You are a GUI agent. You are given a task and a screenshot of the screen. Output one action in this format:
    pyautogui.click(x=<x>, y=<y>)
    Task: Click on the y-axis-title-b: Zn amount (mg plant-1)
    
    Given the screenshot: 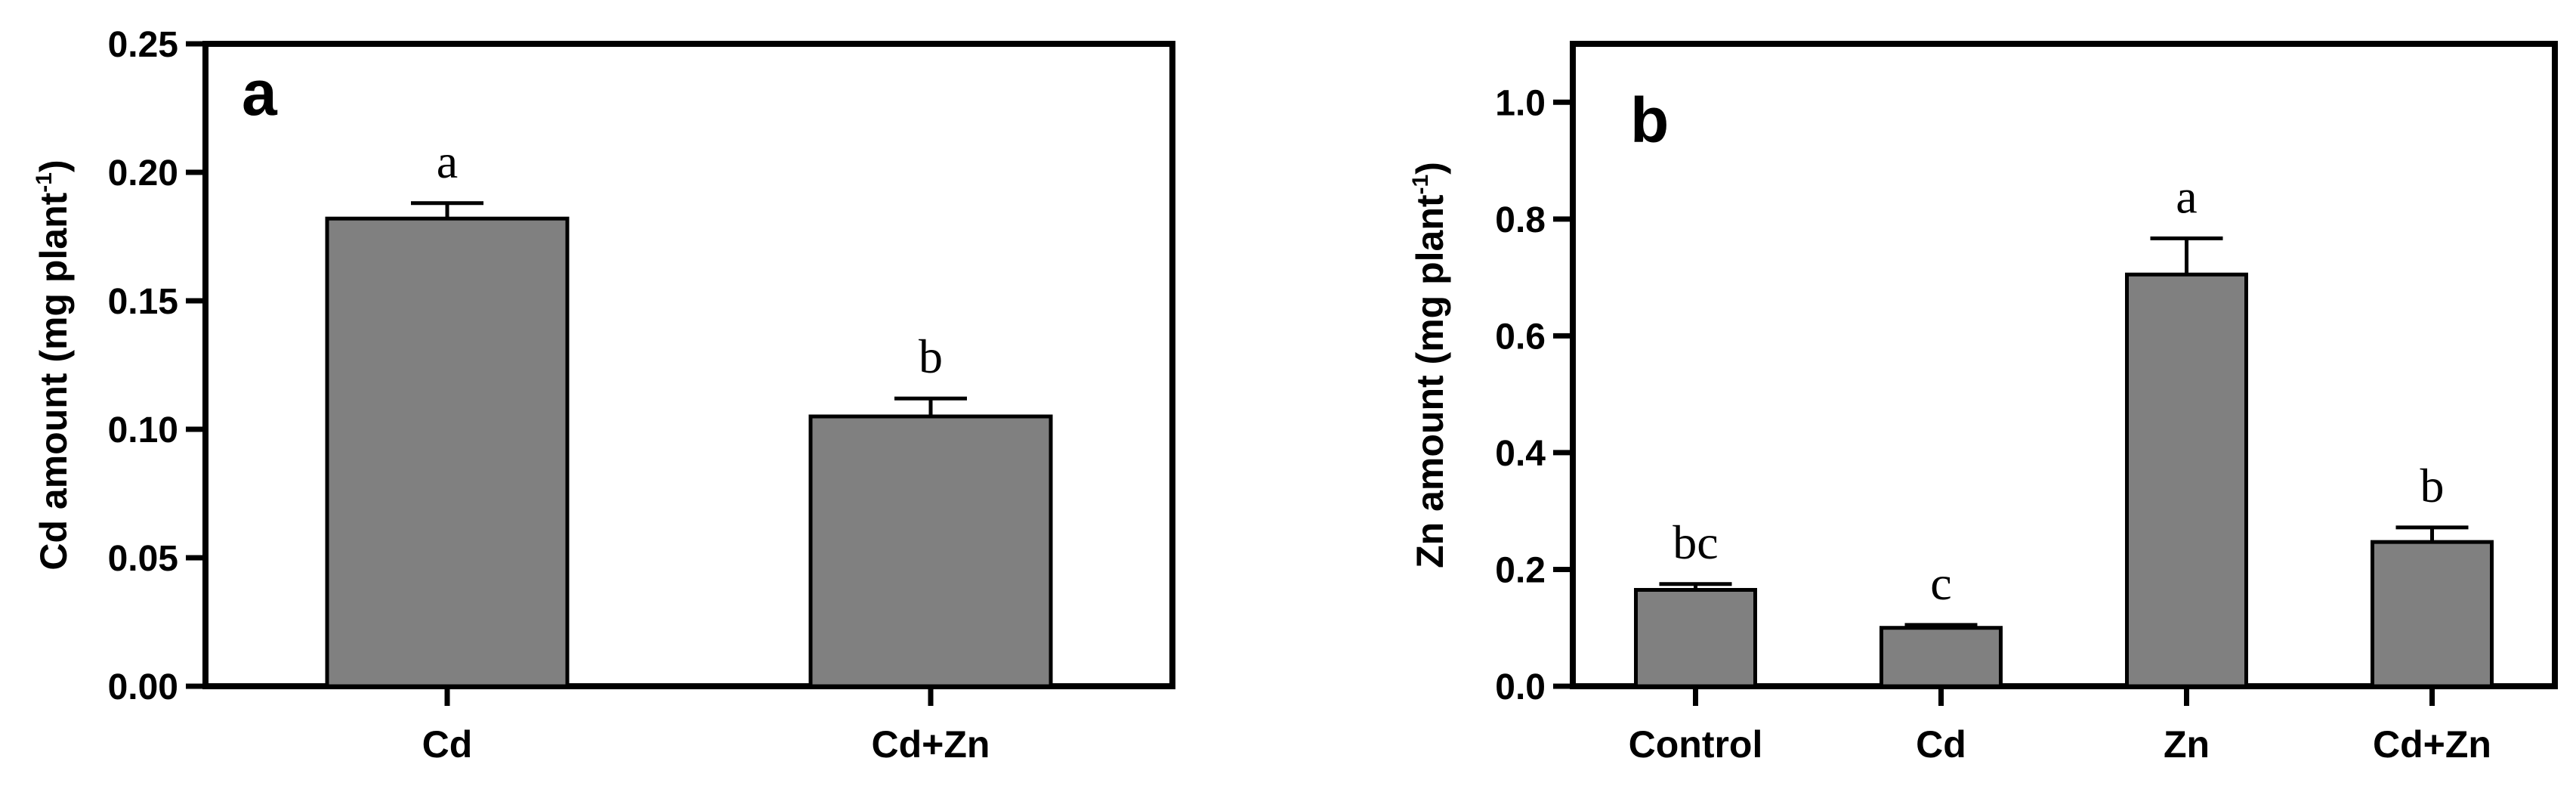 What is the action you would take?
    pyautogui.click(x=1429, y=365)
    